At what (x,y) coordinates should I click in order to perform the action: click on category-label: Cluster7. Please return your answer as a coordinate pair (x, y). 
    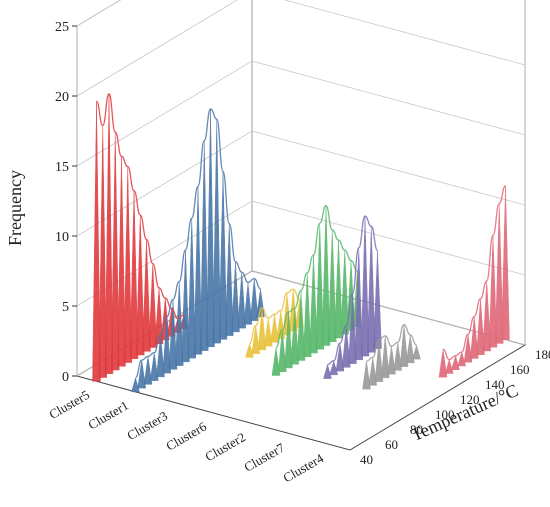
    Looking at the image, I should click on (264, 457).